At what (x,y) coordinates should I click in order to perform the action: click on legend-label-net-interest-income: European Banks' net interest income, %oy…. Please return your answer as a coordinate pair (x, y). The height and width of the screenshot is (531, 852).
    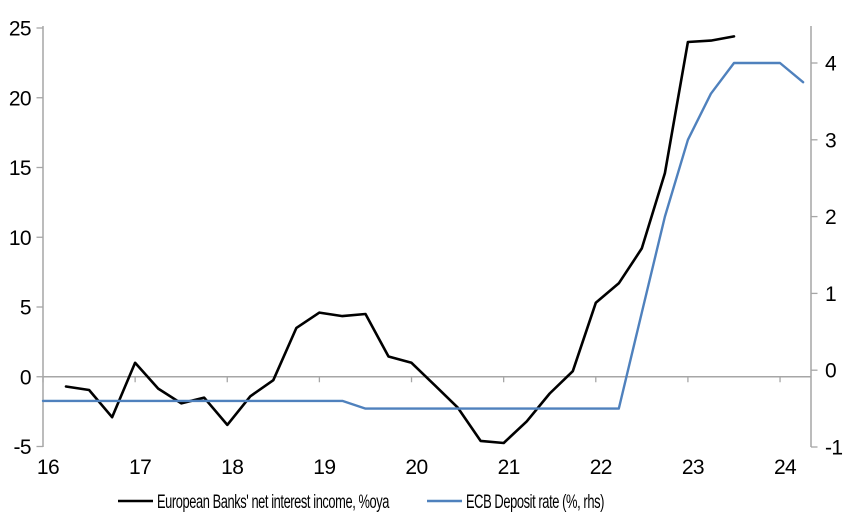
    Looking at the image, I should click on (273, 502).